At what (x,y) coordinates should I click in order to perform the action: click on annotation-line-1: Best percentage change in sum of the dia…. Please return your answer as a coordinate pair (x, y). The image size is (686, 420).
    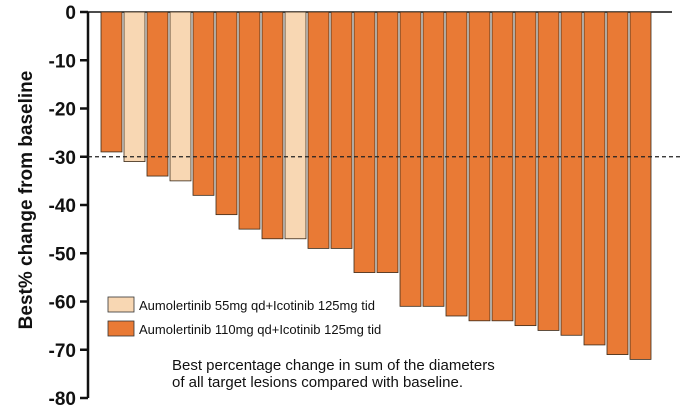
    Looking at the image, I should click on (333, 365).